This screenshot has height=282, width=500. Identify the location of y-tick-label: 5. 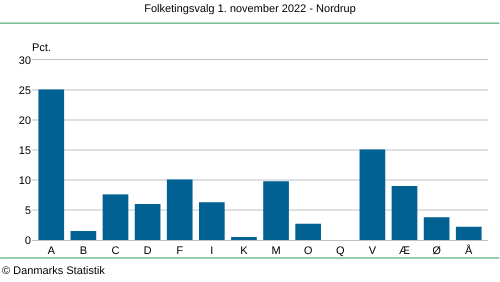
(27, 210).